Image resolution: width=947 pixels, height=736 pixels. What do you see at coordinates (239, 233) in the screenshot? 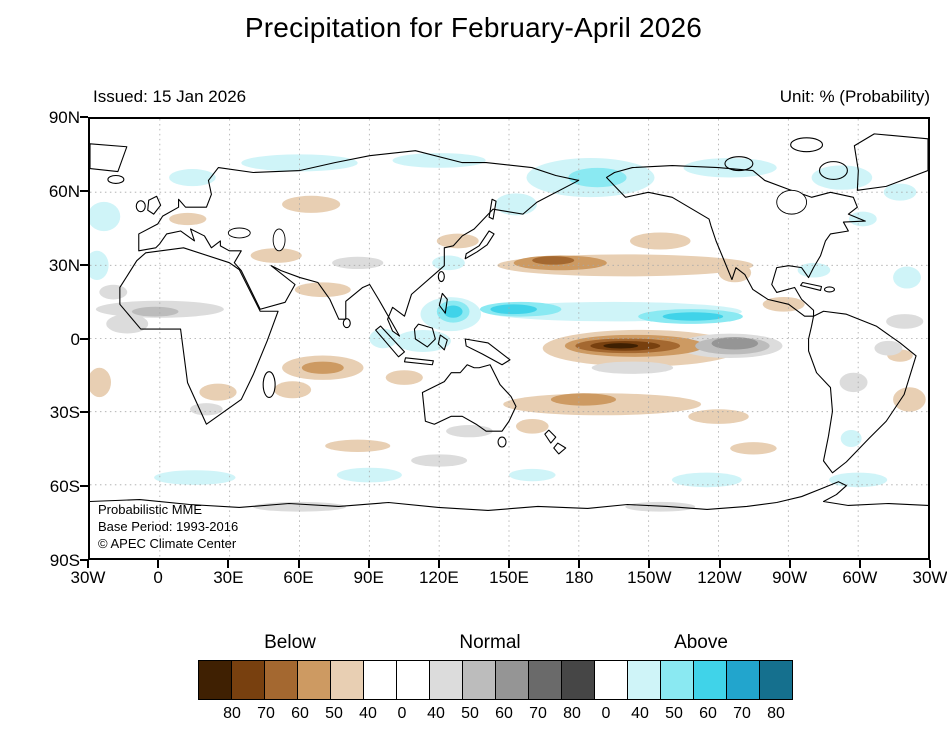
I see `black-sea` at bounding box center [239, 233].